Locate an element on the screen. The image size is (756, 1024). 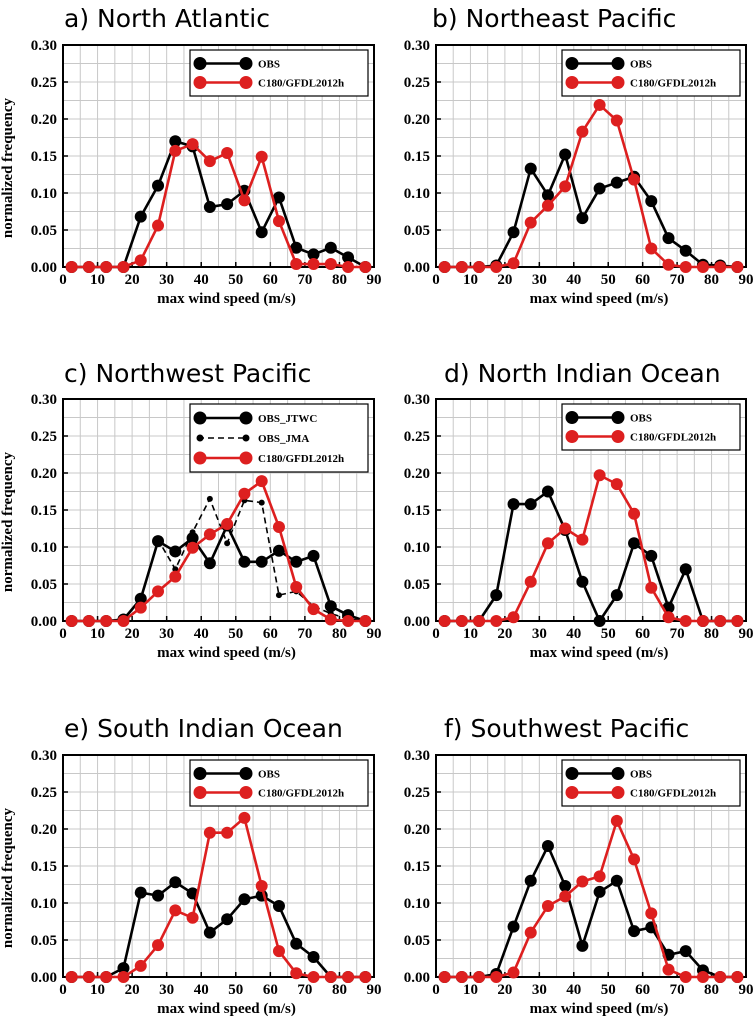
x-tick-label: 50 is located at coordinates (235, 990).